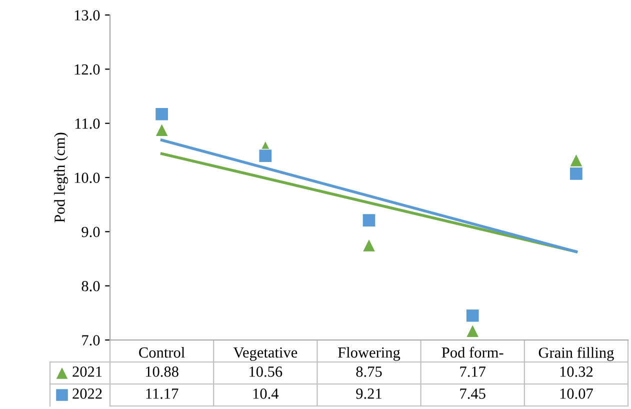 This screenshot has width=631, height=409. Describe the element at coordinates (162, 393) in the screenshot. I see `data-label: 11.17` at that location.